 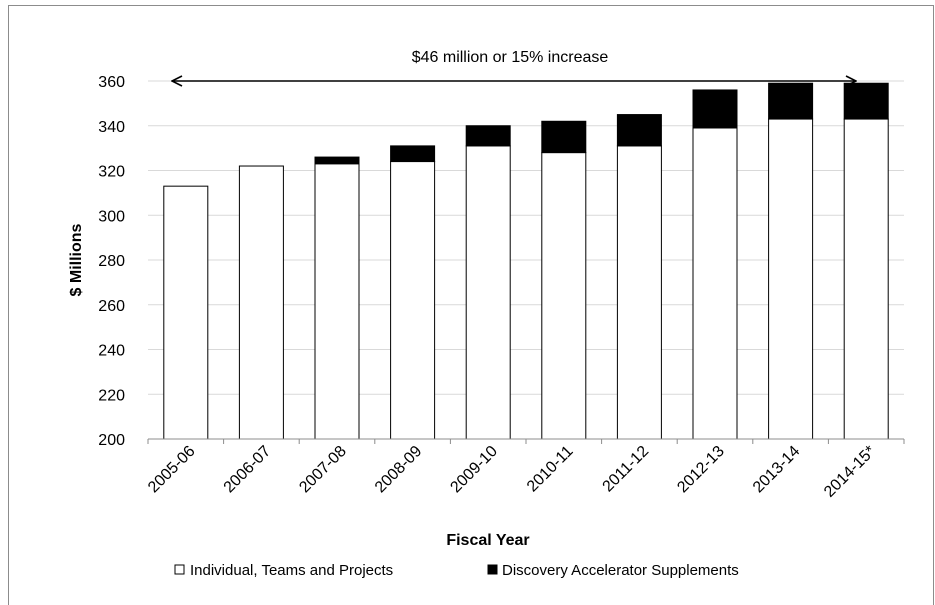 What do you see at coordinates (111, 127) in the screenshot?
I see `y-tick-label: 340` at bounding box center [111, 127].